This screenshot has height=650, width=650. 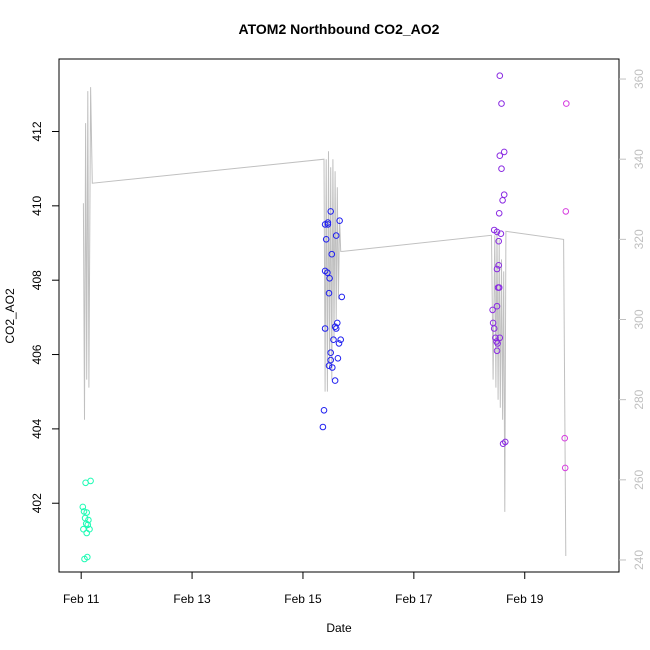 What do you see at coordinates (37, 429) in the screenshot?
I see `y-tick-label: 404` at bounding box center [37, 429].